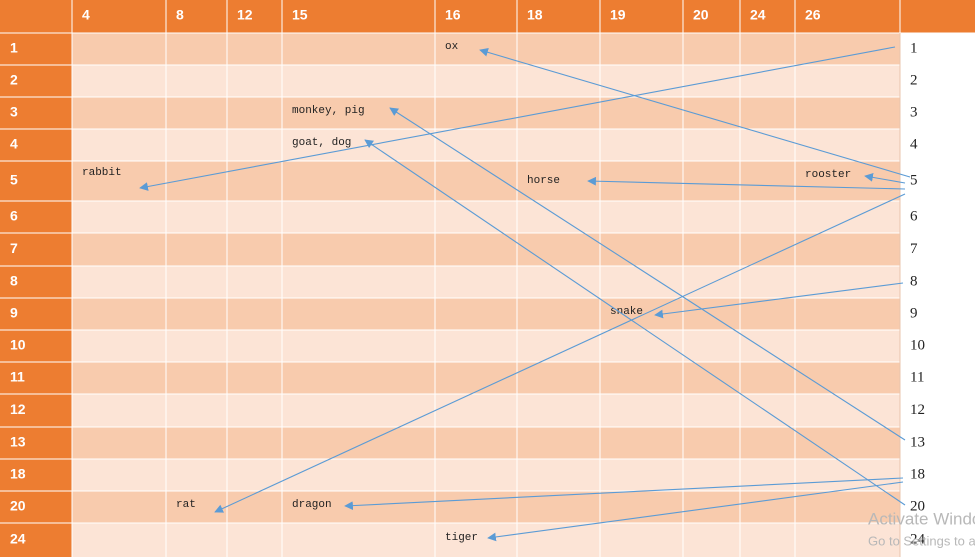  Describe the element at coordinates (452, 47) in the screenshot. I see `cell-text: ox` at that location.